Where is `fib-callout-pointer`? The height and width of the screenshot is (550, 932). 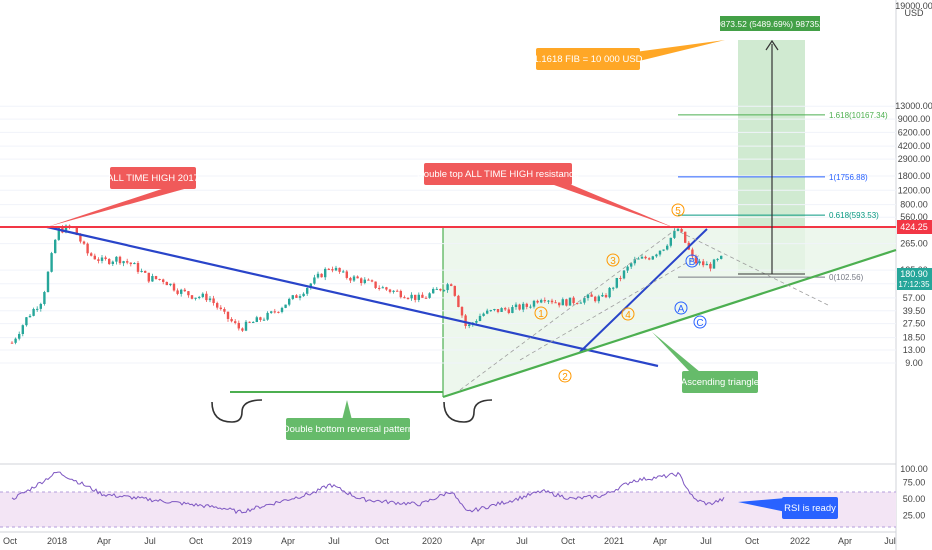
fib-callout-pointer is located at coordinates (680, 51).